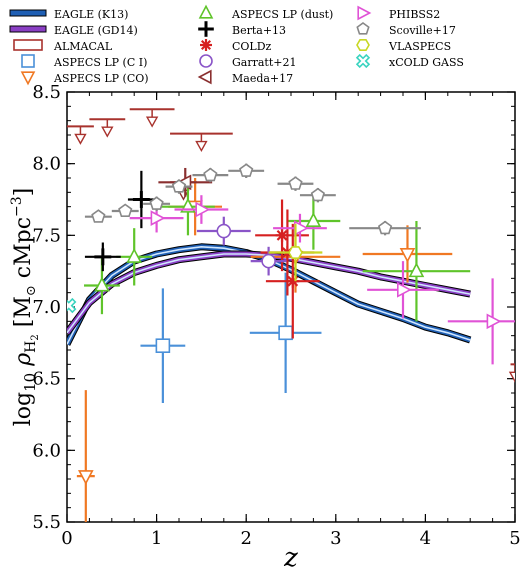 The image size is (520, 576). I want to click on x-tick-label: 2, so click(245, 538).